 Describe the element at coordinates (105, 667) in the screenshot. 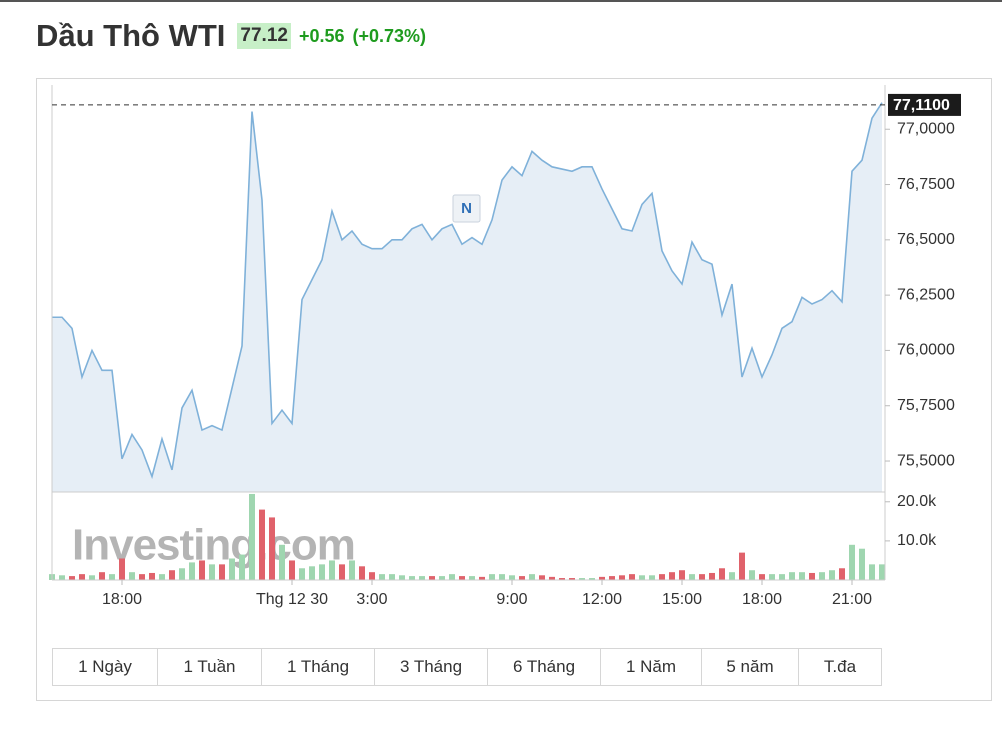

I see `range-button: 1 Ngày` at that location.